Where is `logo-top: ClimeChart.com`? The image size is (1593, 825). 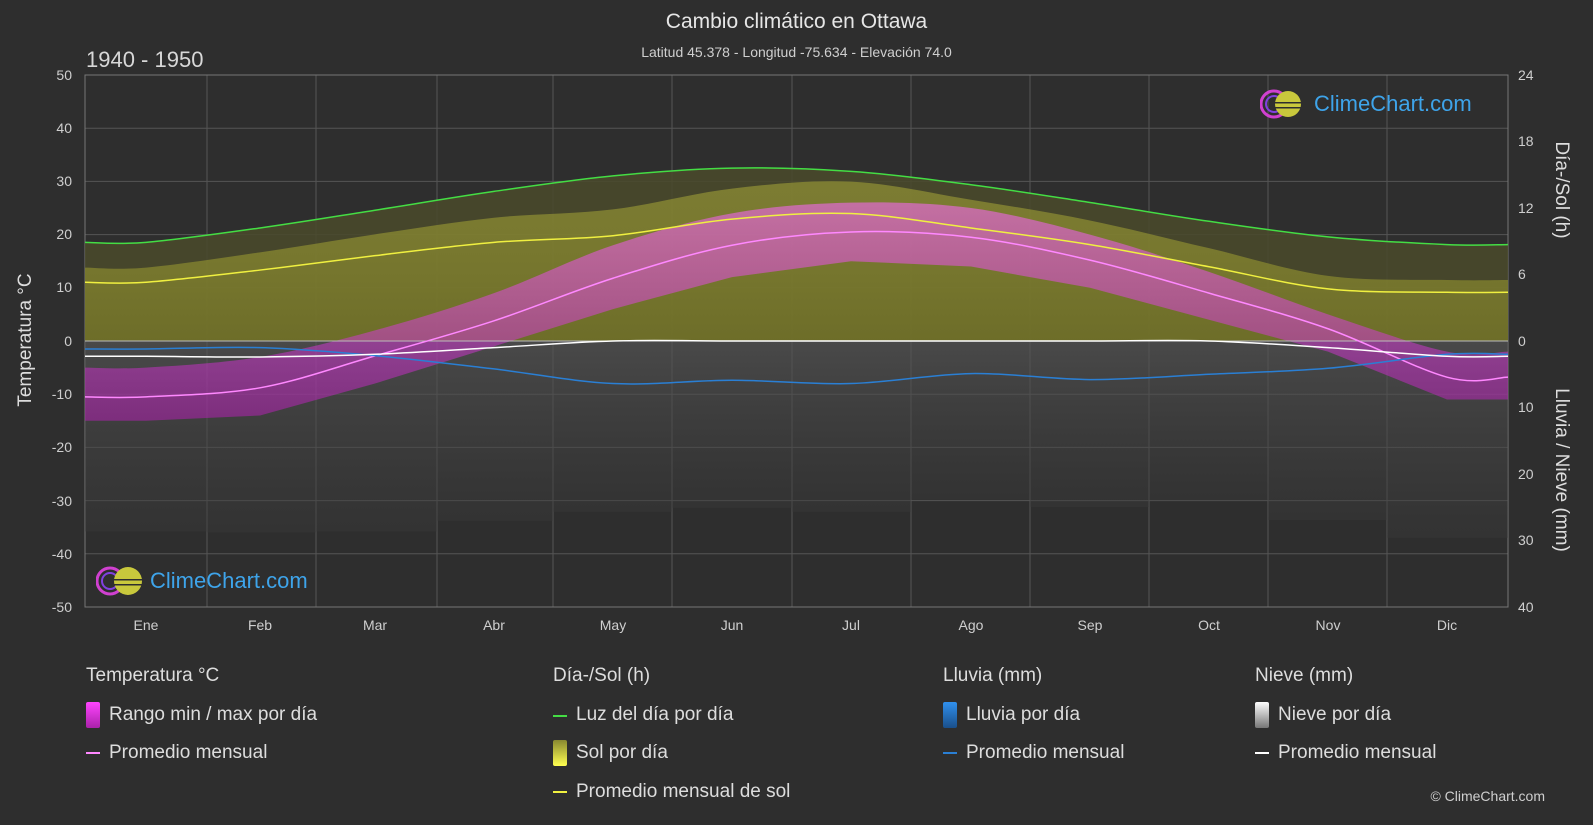
logo-top: ClimeChart.com is located at coordinates (1380, 104).